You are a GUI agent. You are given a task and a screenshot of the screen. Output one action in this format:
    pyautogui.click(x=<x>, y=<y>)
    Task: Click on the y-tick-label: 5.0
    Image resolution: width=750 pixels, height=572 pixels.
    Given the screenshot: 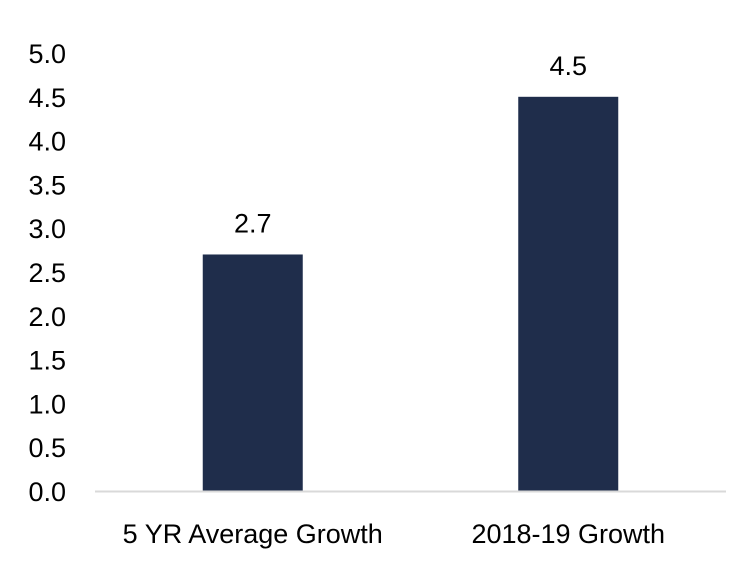 What is the action you would take?
    pyautogui.click(x=47, y=54)
    